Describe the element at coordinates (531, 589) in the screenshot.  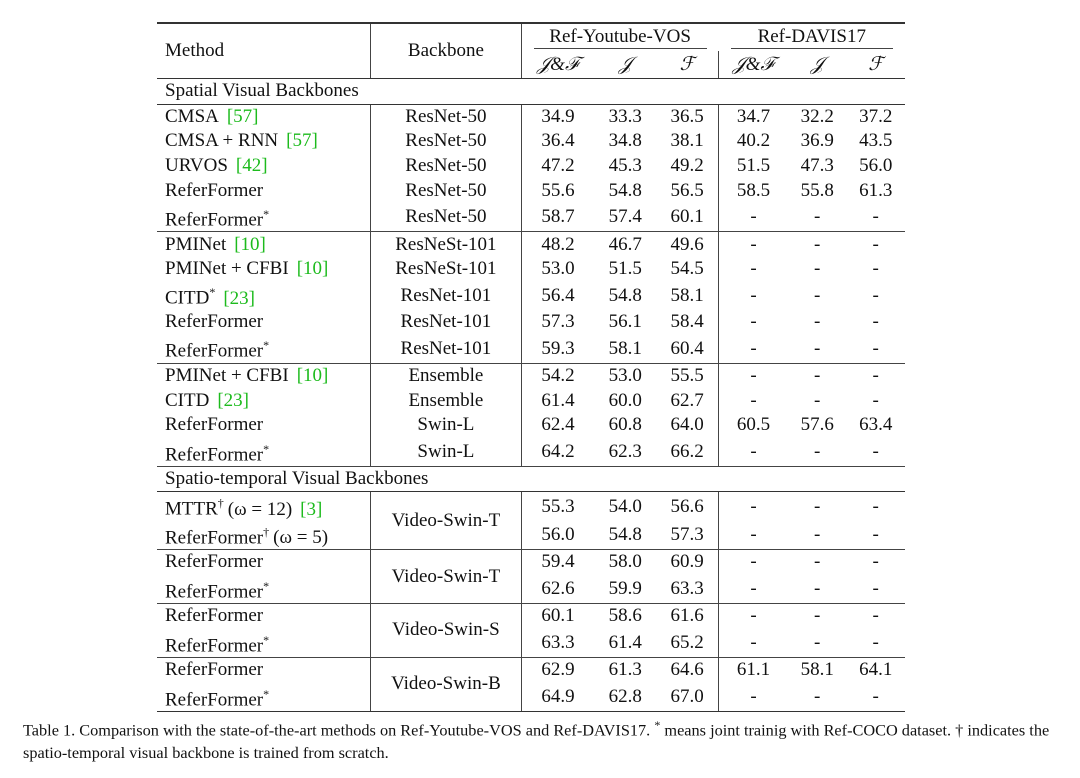
I see `data-row: ReferFormer* 62.6 59.9 63.3- - -` at that location.